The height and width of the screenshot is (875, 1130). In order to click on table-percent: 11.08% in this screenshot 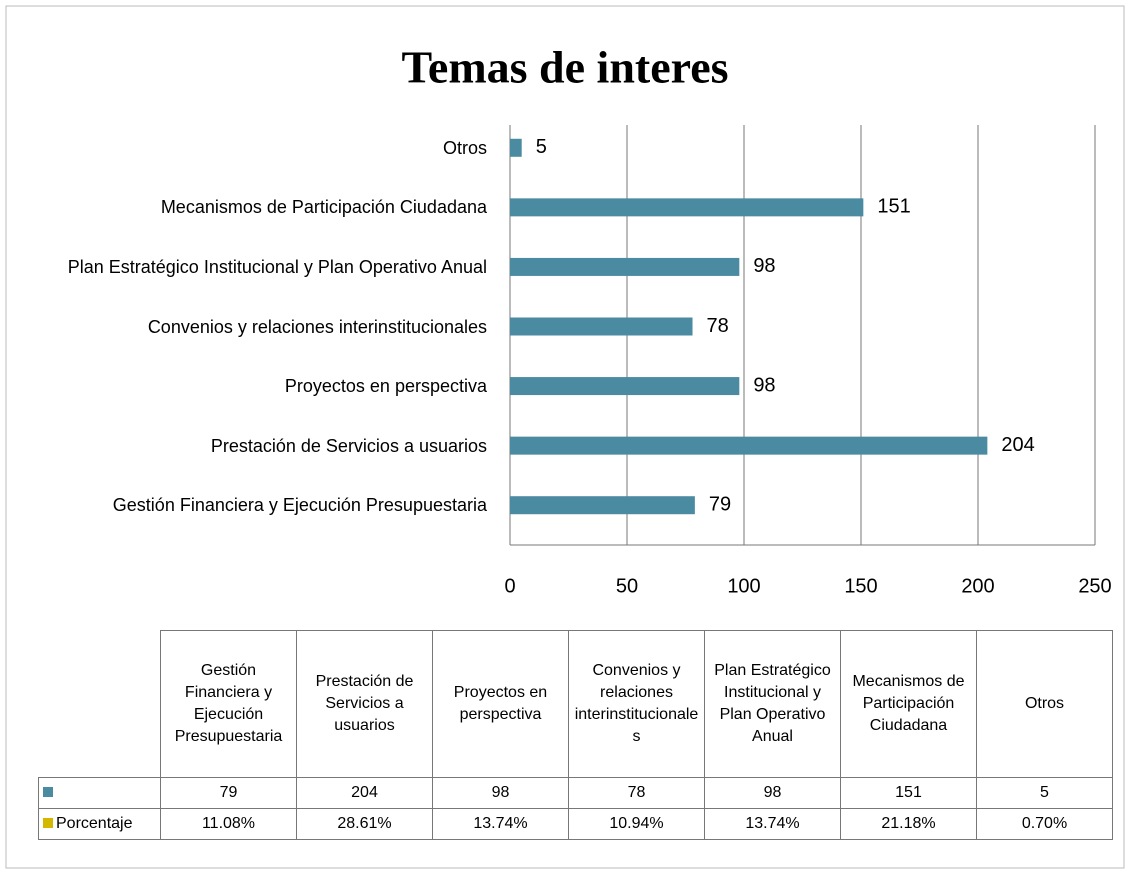, I will do `click(228, 824)`.